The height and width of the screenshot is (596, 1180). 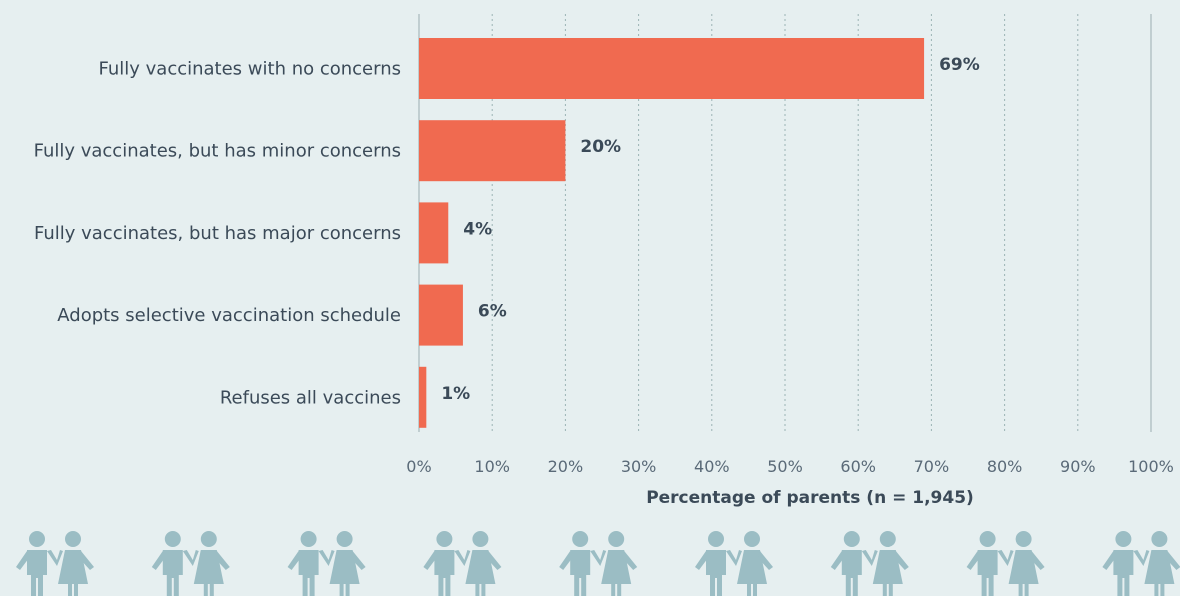 What do you see at coordinates (492, 466) in the screenshot?
I see `x-tick-label: 10%` at bounding box center [492, 466].